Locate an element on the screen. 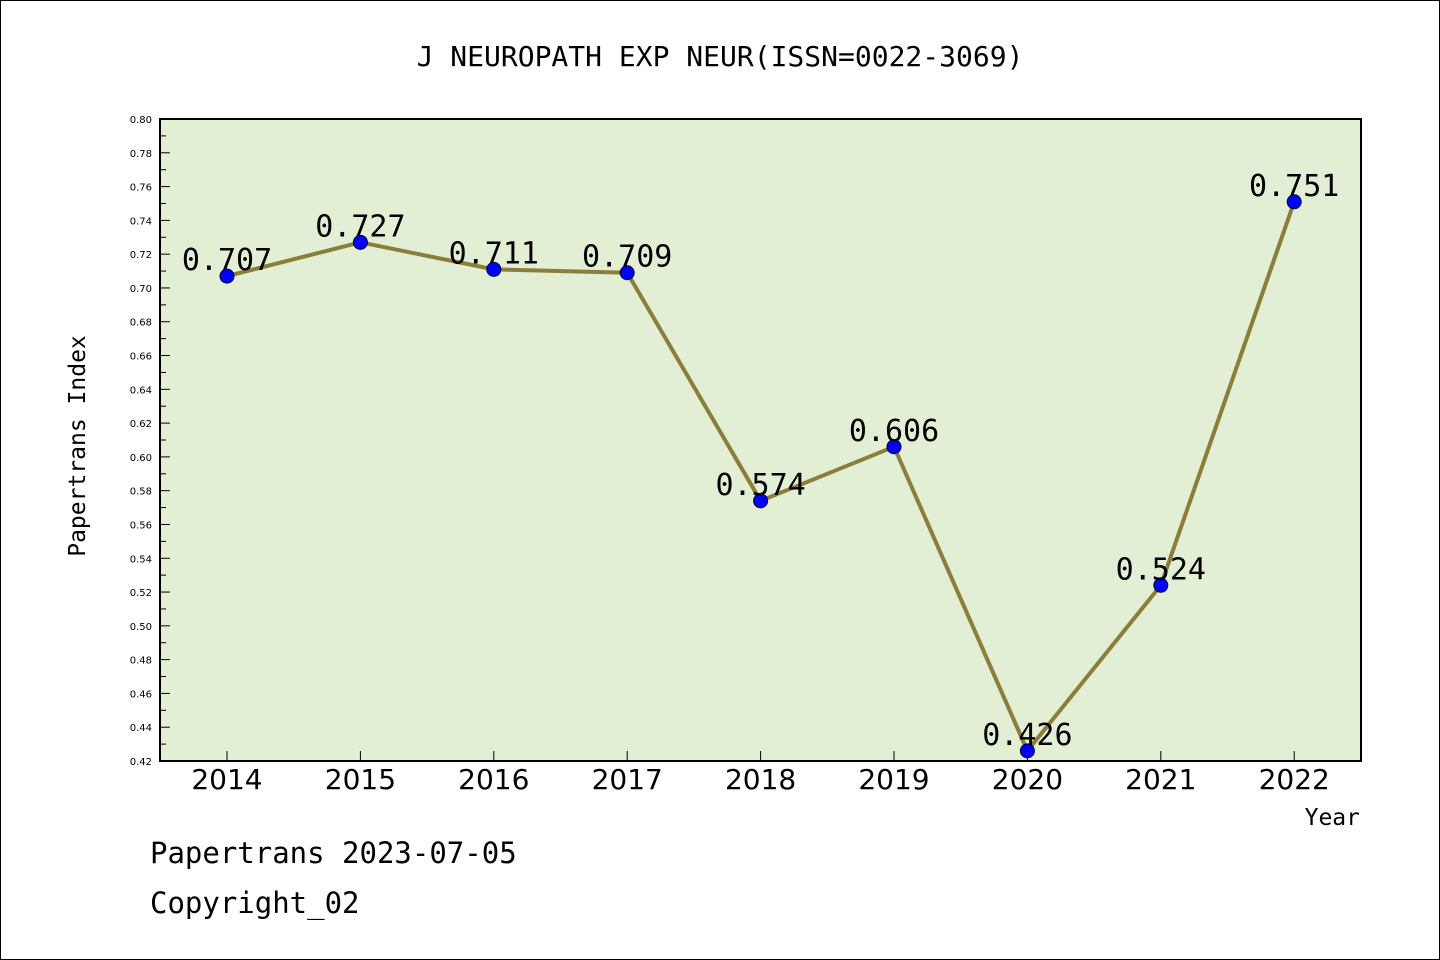 The image size is (1440, 960). y-tick-label: 0.58 is located at coordinates (141, 492).